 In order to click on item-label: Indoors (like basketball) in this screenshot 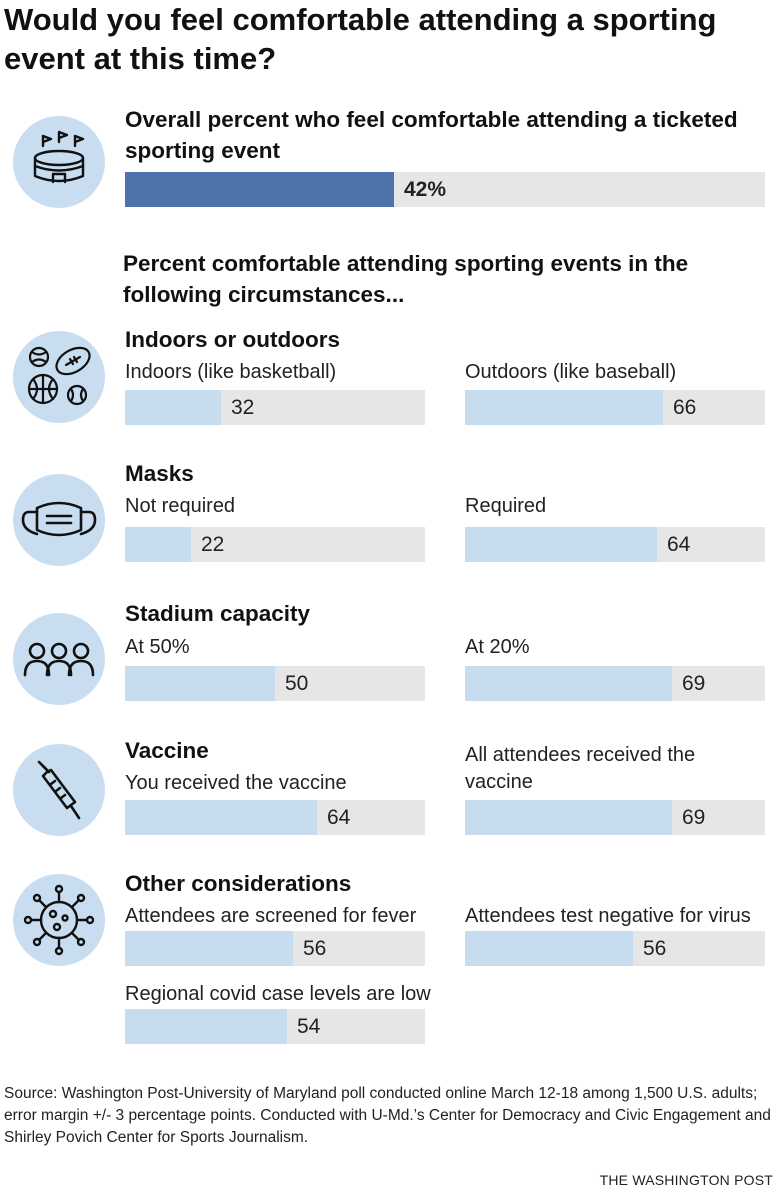, I will do `click(231, 372)`.